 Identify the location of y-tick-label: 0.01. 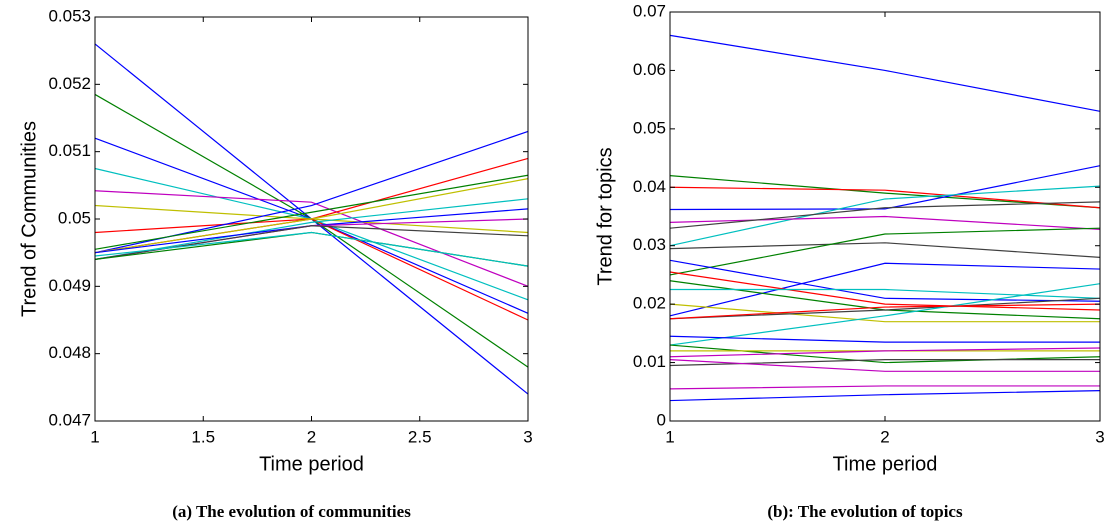
(649, 361).